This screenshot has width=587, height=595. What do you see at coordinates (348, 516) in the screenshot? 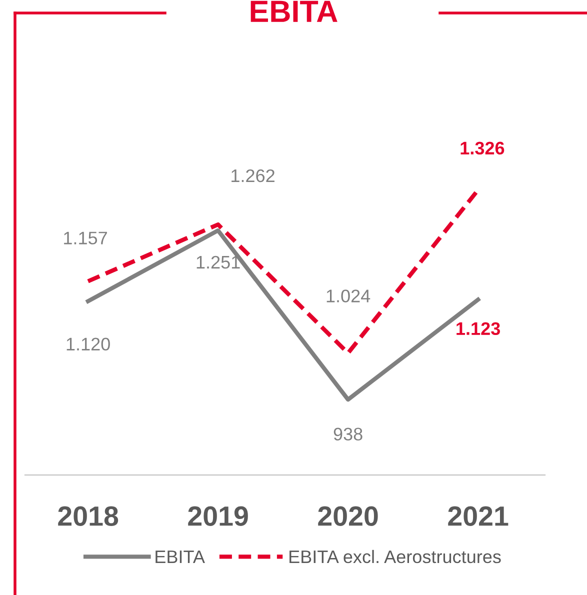
I see `x-tick-label: 2020` at bounding box center [348, 516].